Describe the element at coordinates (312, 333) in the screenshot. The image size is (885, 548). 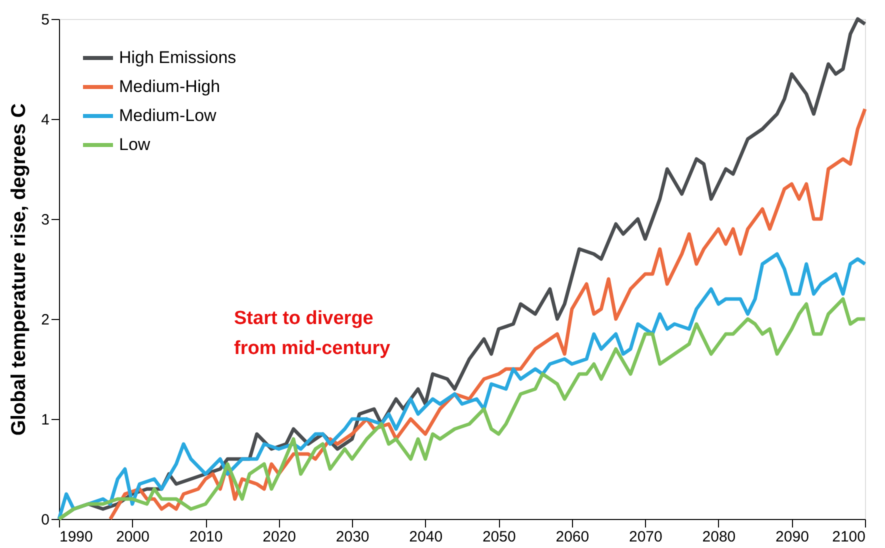
I see `annotation: Start to diverge from mid-century` at that location.